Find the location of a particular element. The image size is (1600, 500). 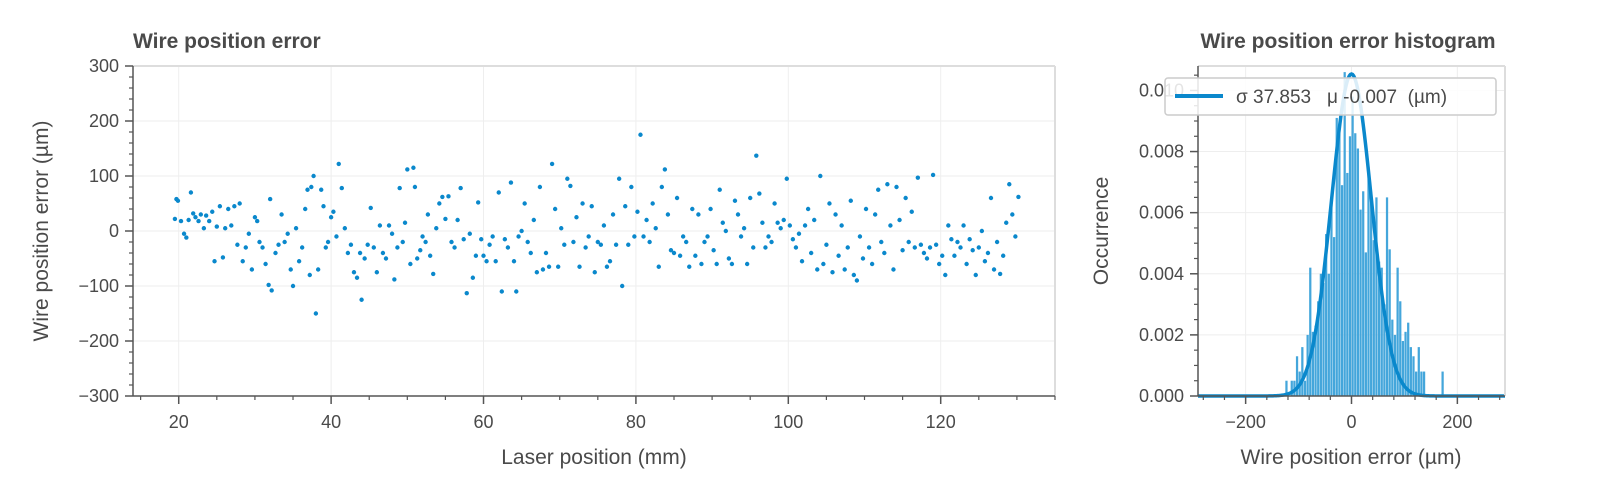

scatter-y-tick-label: −200 is located at coordinates (98, 341).